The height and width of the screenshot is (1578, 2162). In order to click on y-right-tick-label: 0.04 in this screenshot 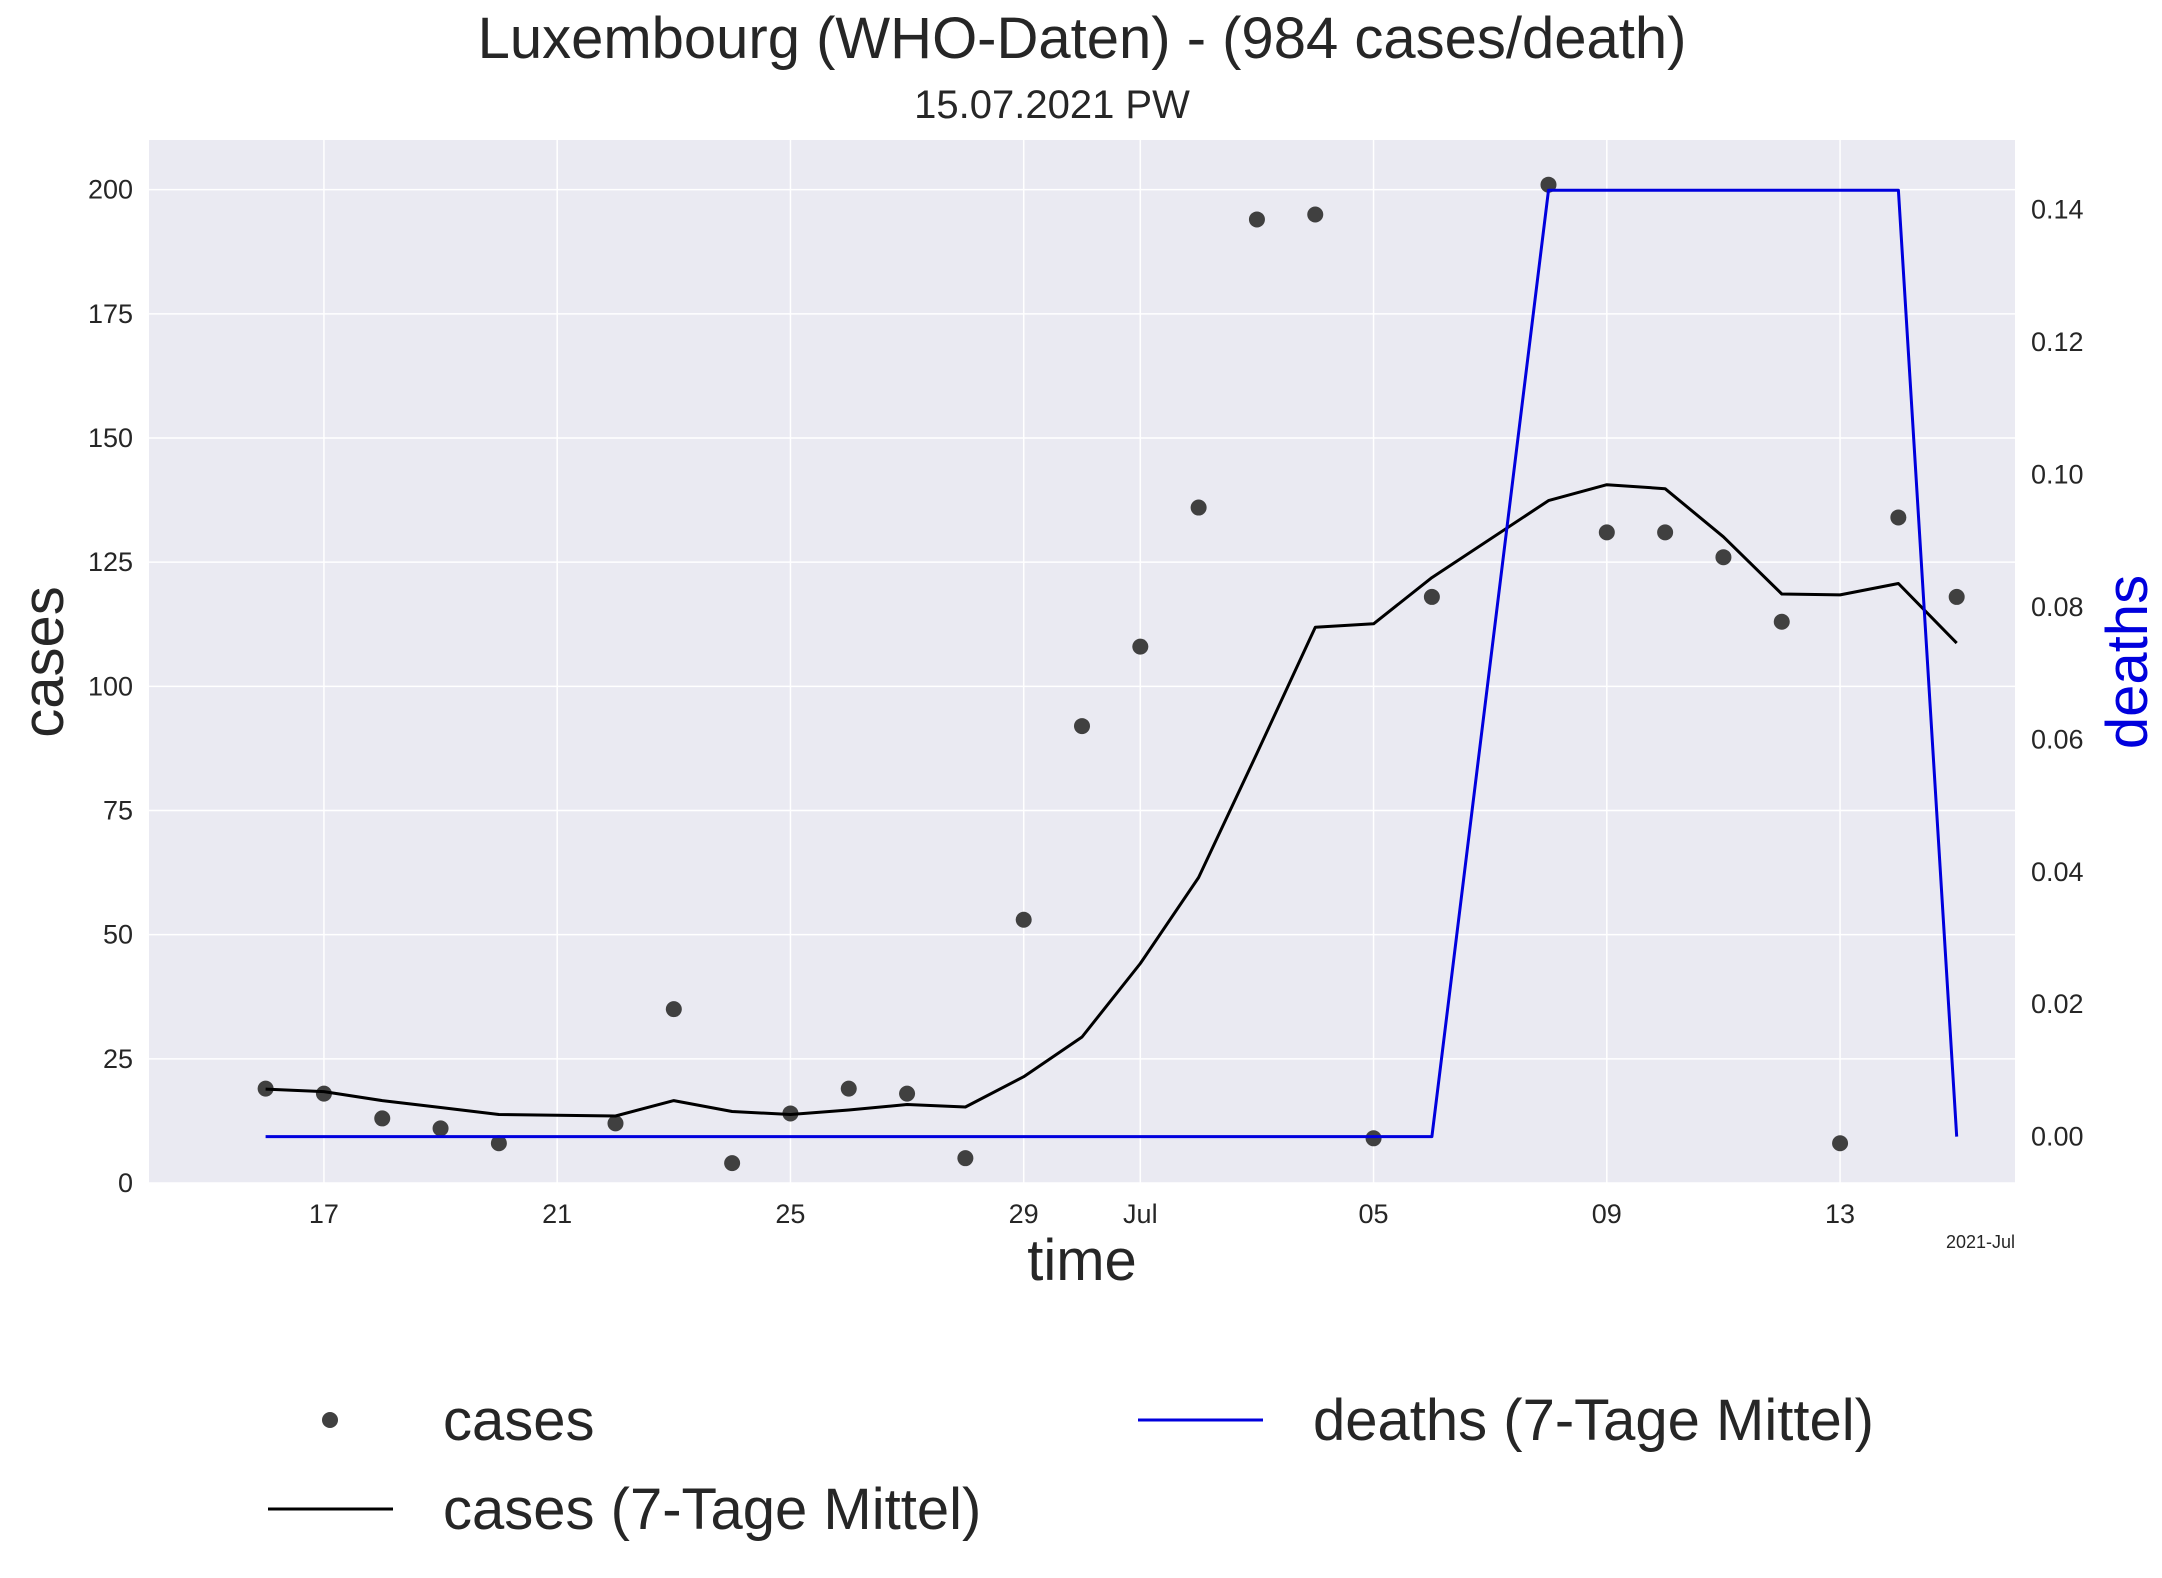, I will do `click(2057, 872)`.